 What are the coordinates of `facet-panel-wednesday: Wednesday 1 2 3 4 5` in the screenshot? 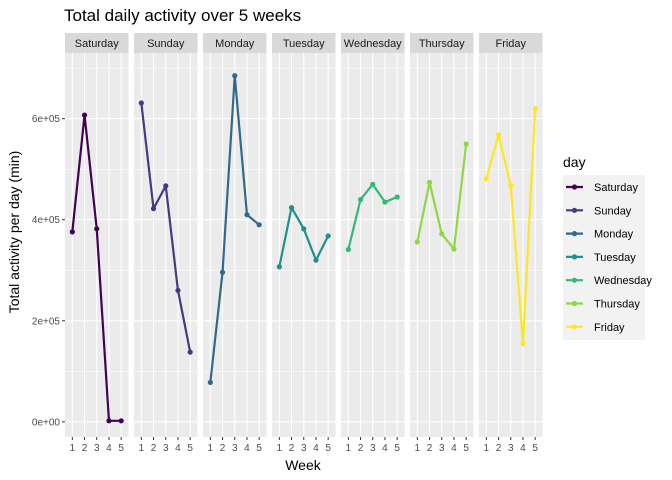 It's located at (373, 243).